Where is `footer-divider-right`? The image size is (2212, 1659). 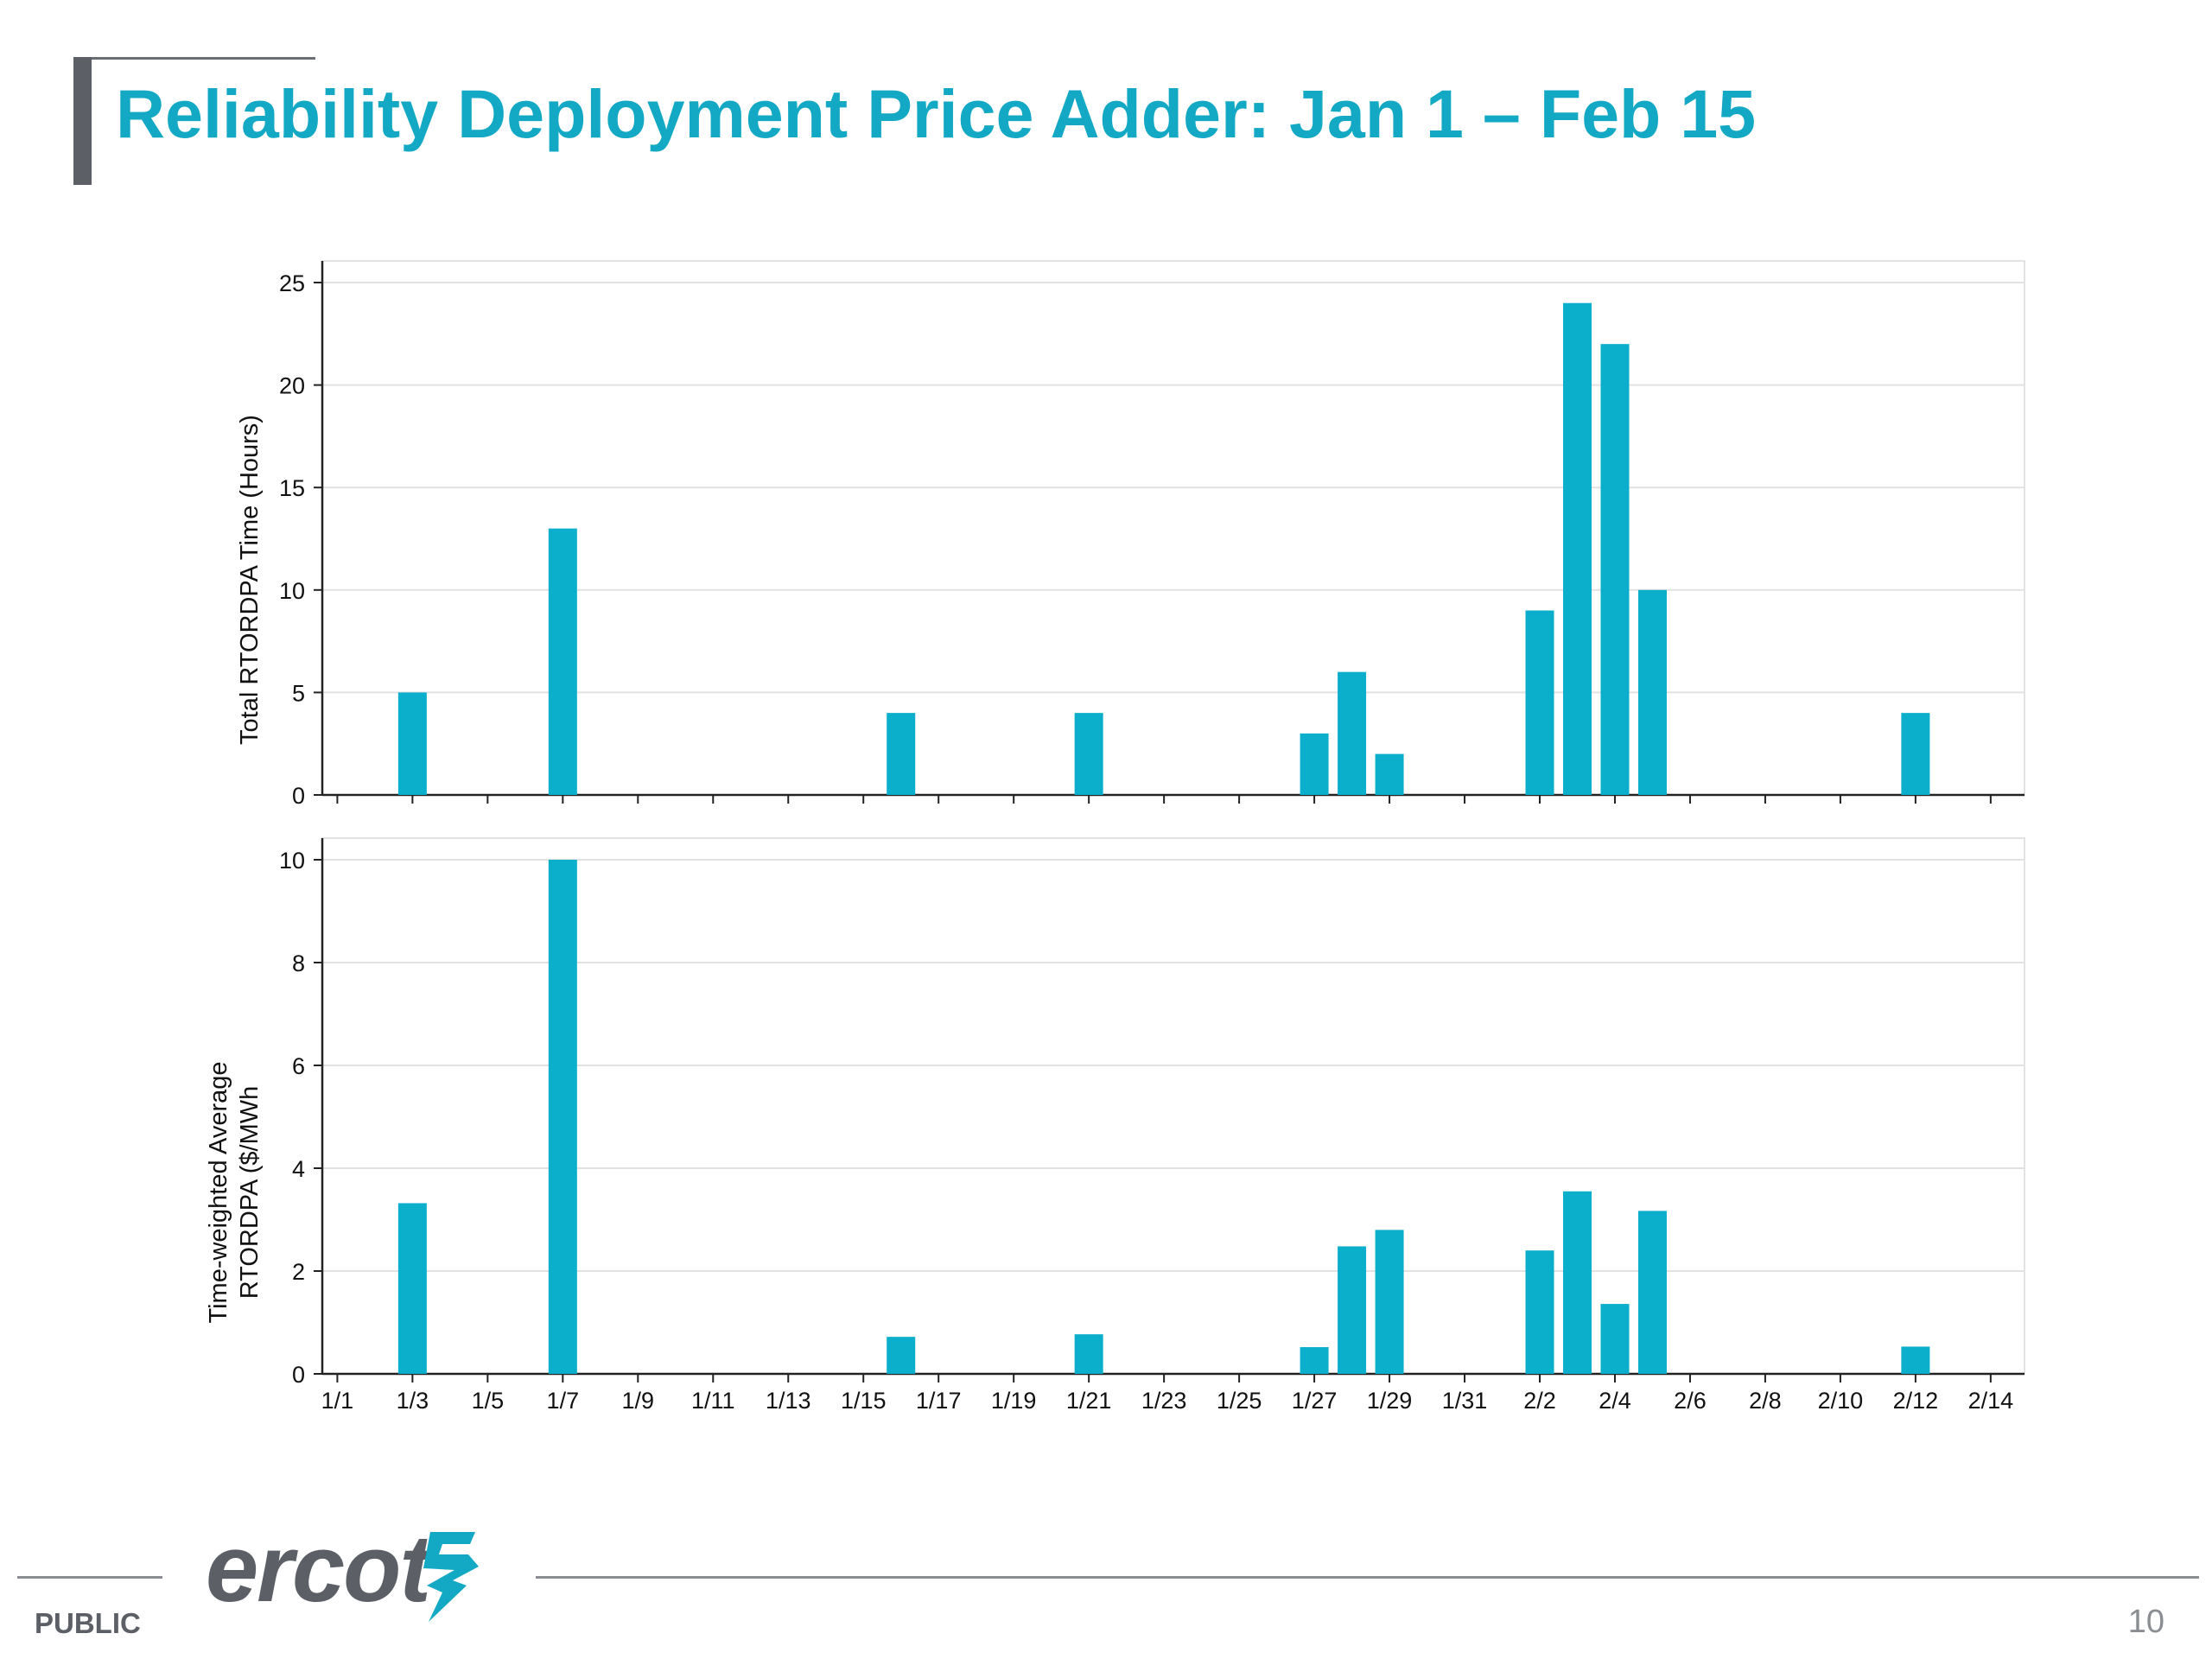 footer-divider-right is located at coordinates (1367, 1577).